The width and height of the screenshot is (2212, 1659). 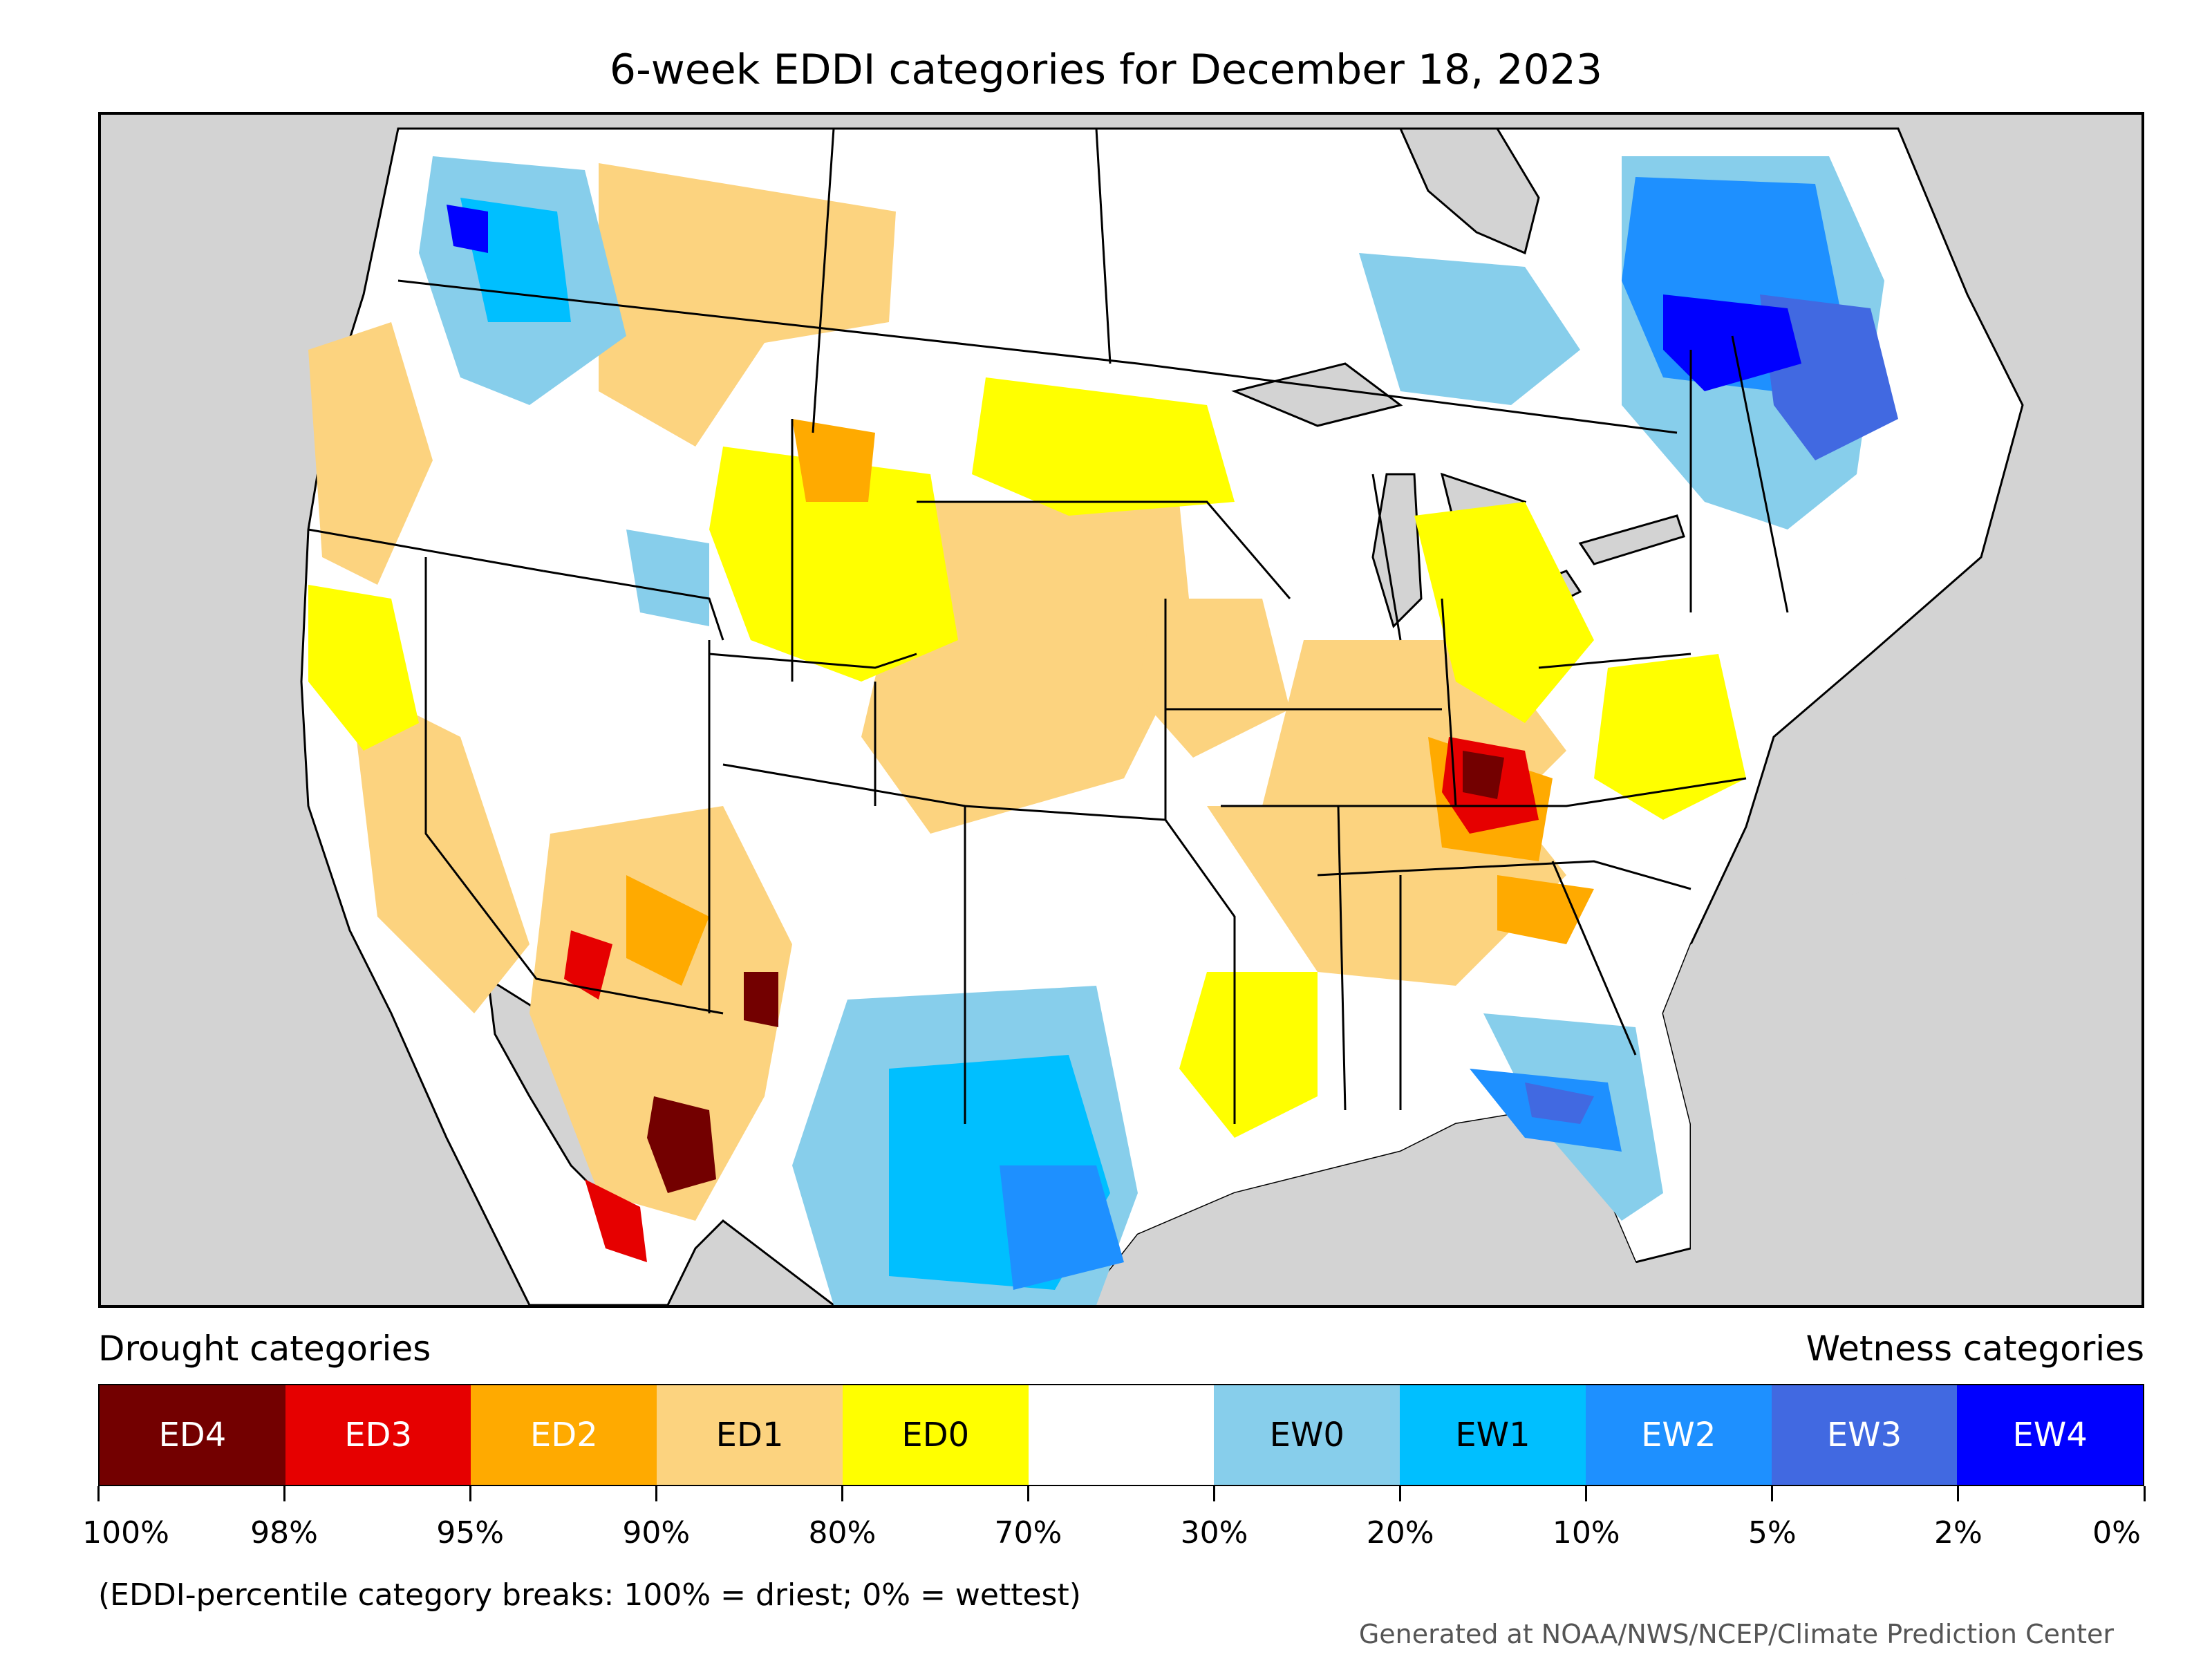 What do you see at coordinates (1307, 1435) in the screenshot?
I see `colorbar-swatch-ew0: EW0` at bounding box center [1307, 1435].